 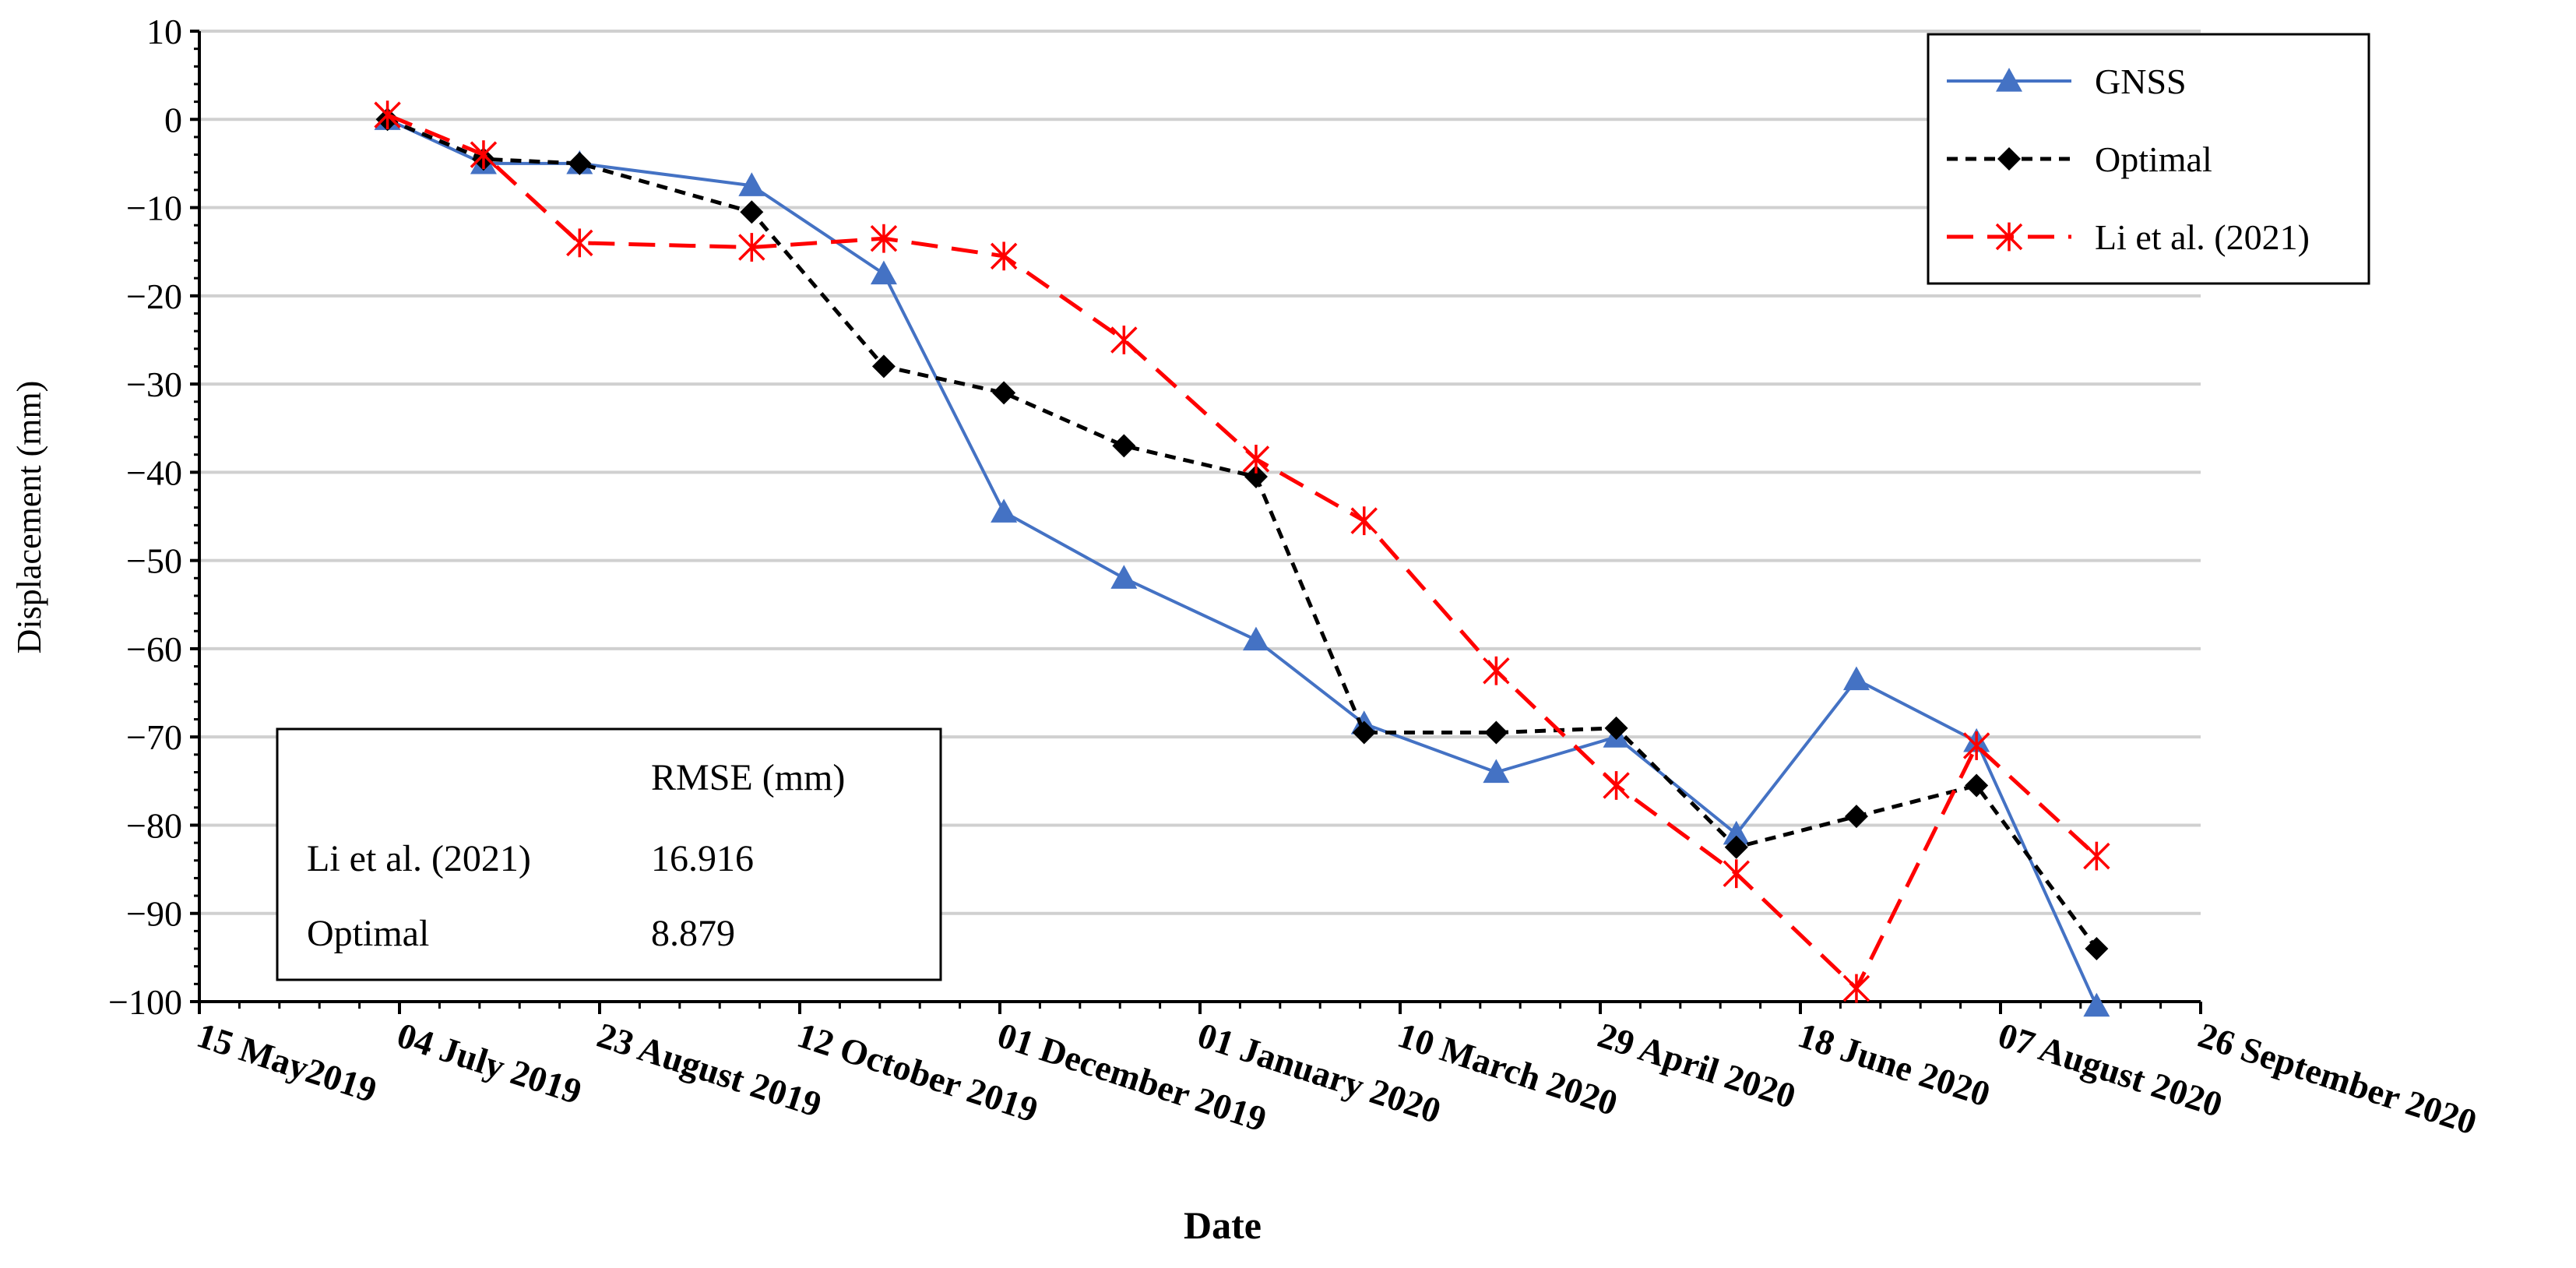 What do you see at coordinates (368, 933) in the screenshot?
I see `rmse-row-optimal-label: Optimal` at bounding box center [368, 933].